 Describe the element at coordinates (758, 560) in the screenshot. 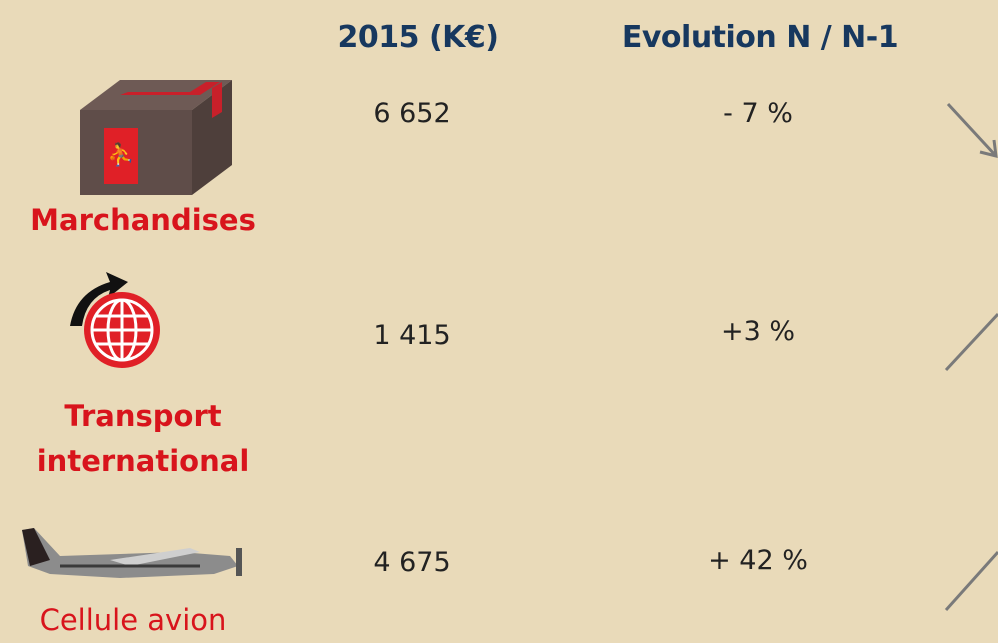

I see `evolution: + 42 %` at that location.